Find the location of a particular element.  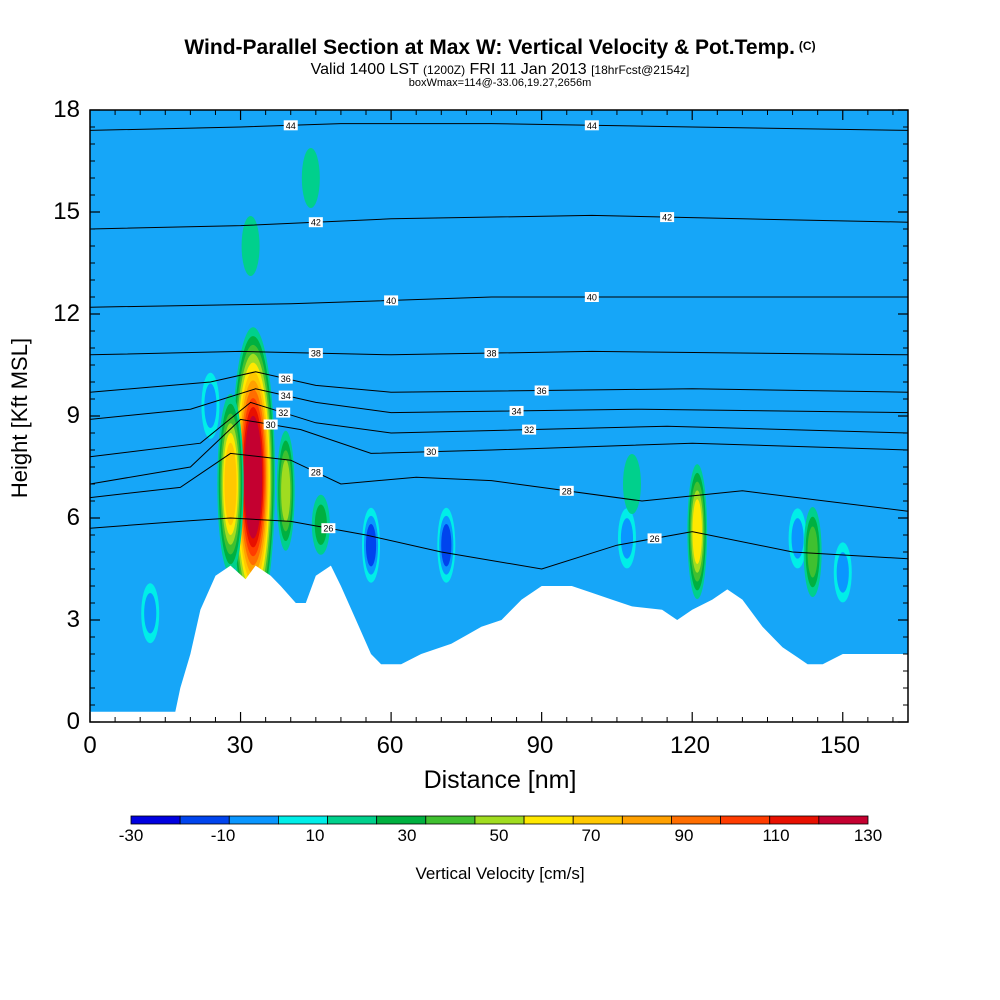

x-tick-label: 120 is located at coordinates (690, 745).